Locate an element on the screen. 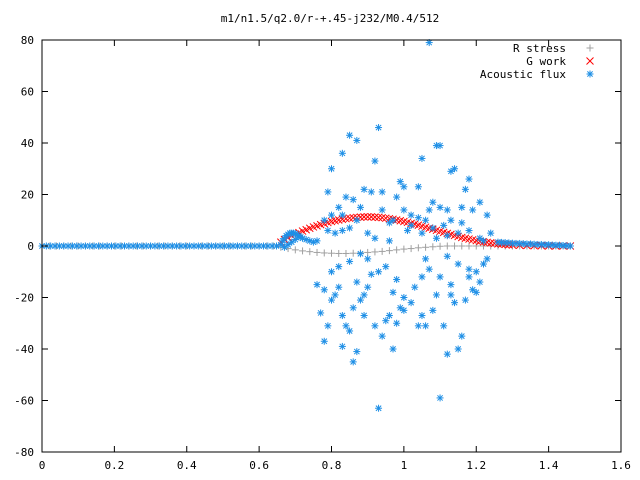  x-tick-label: 1.2 is located at coordinates (476, 465).